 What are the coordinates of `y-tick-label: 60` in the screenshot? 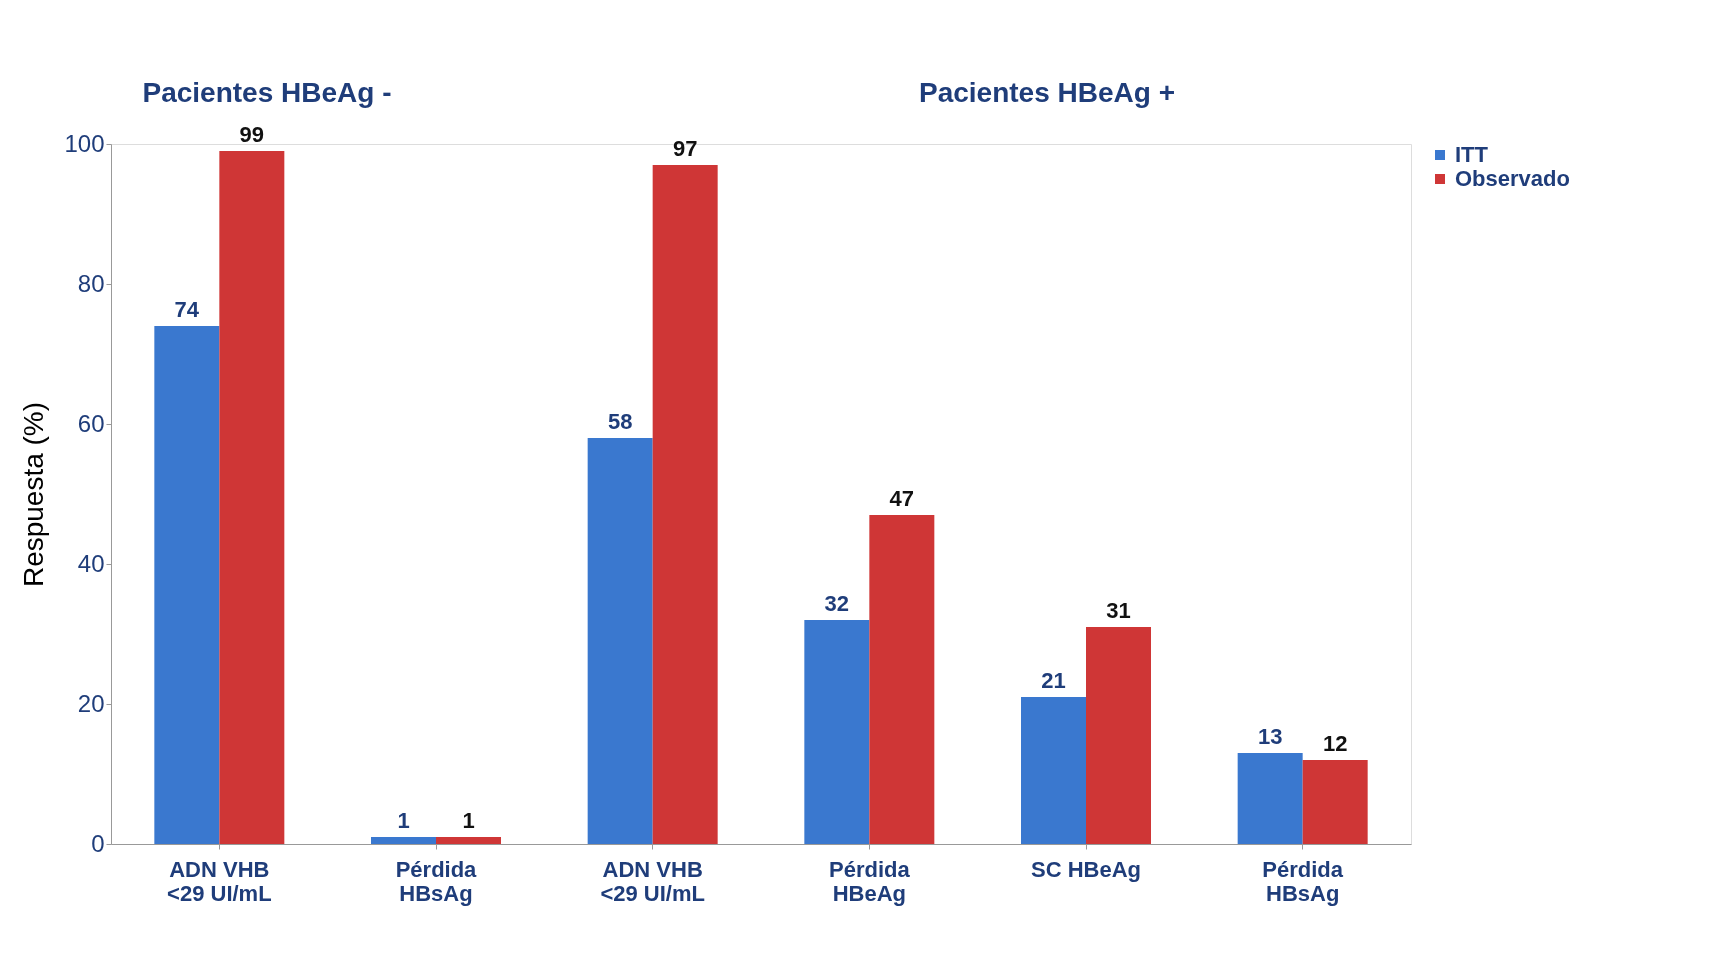 It's located at (91, 423).